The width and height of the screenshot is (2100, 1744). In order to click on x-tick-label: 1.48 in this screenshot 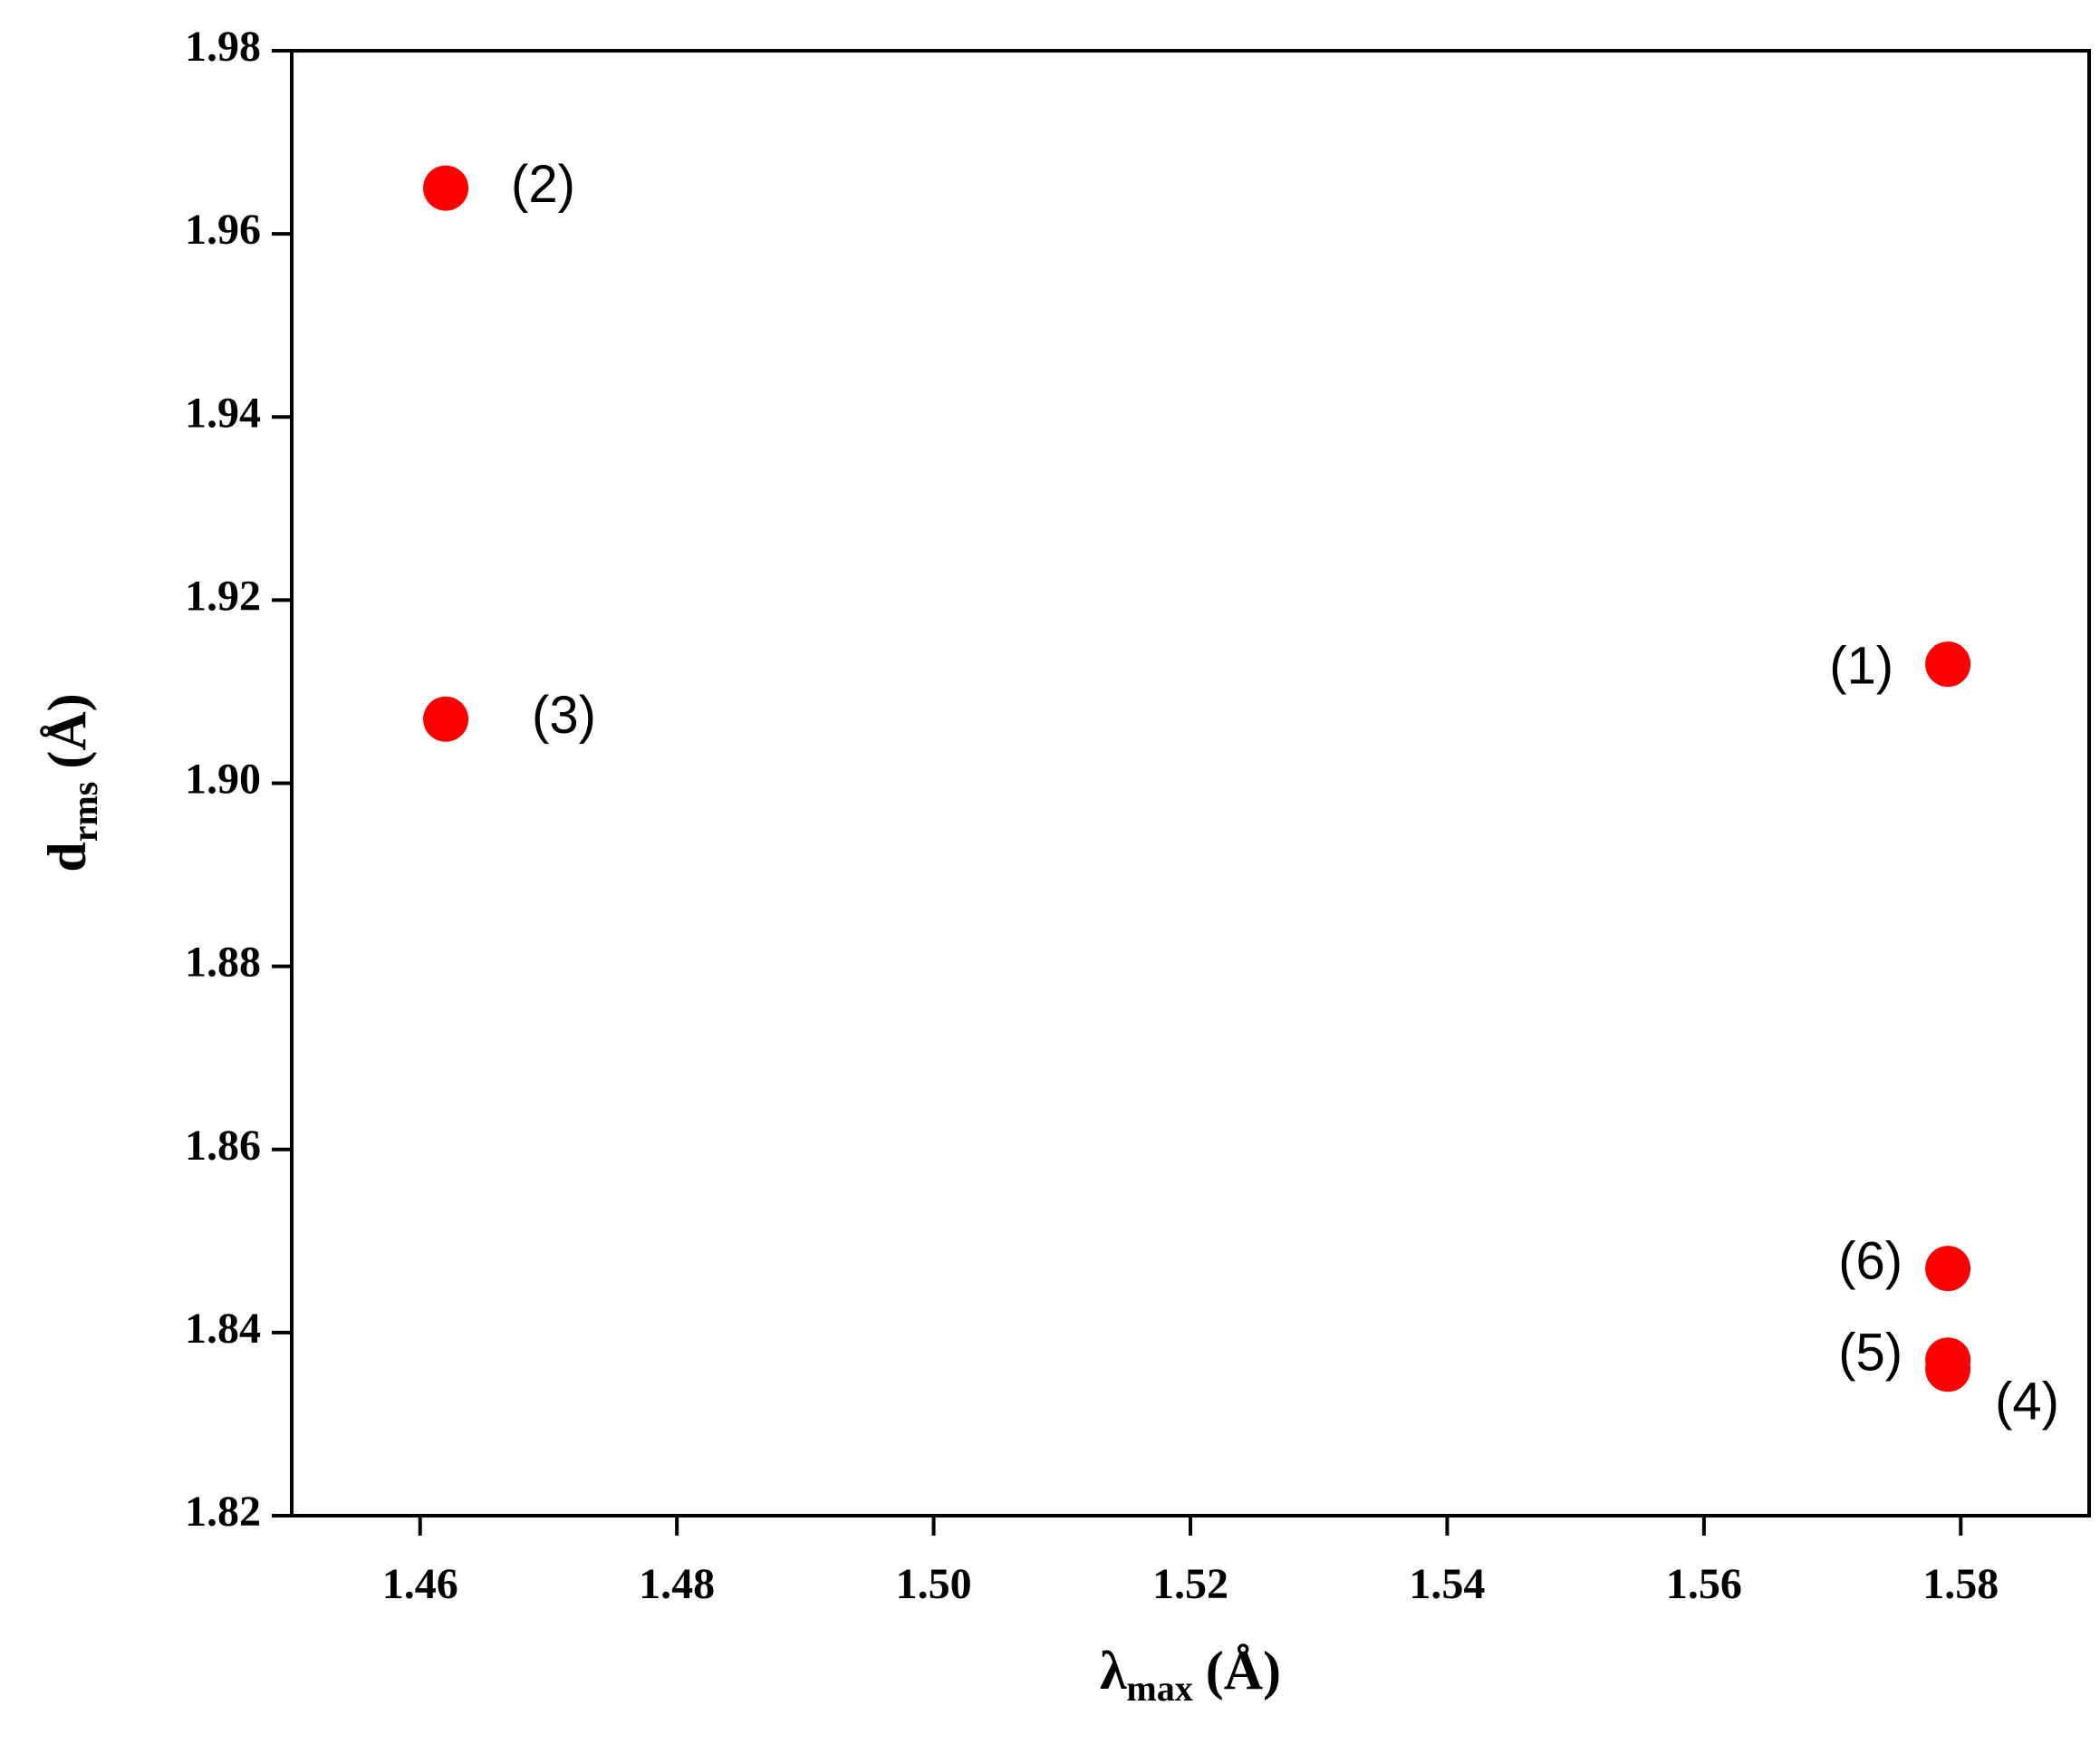, I will do `click(677, 1584)`.